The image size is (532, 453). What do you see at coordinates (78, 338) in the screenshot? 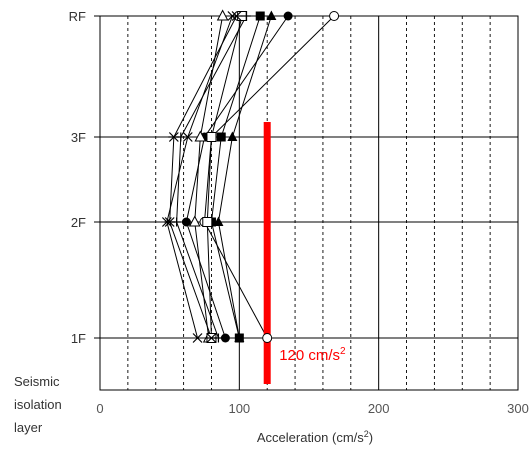
I see `y-tick-label: 1F` at bounding box center [78, 338].